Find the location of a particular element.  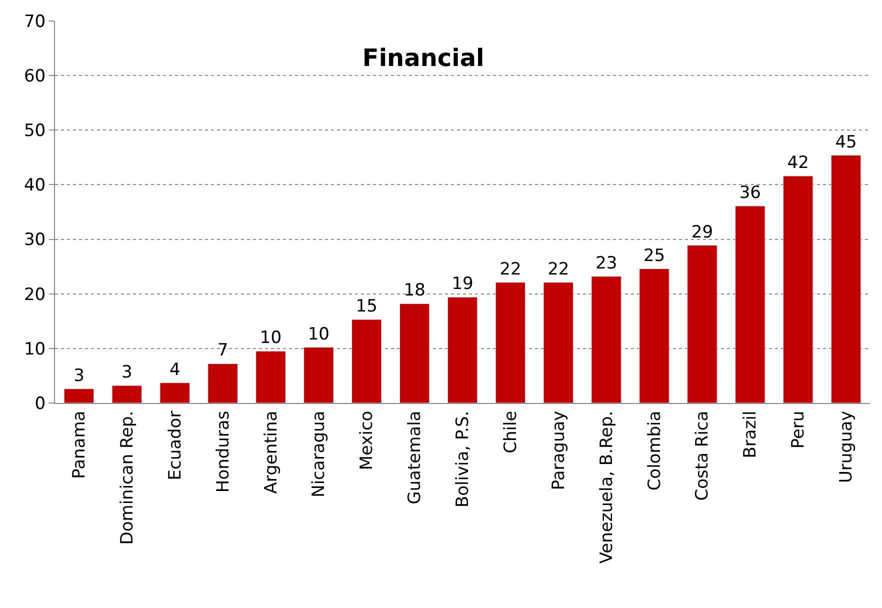

data-label: 19 is located at coordinates (463, 284).